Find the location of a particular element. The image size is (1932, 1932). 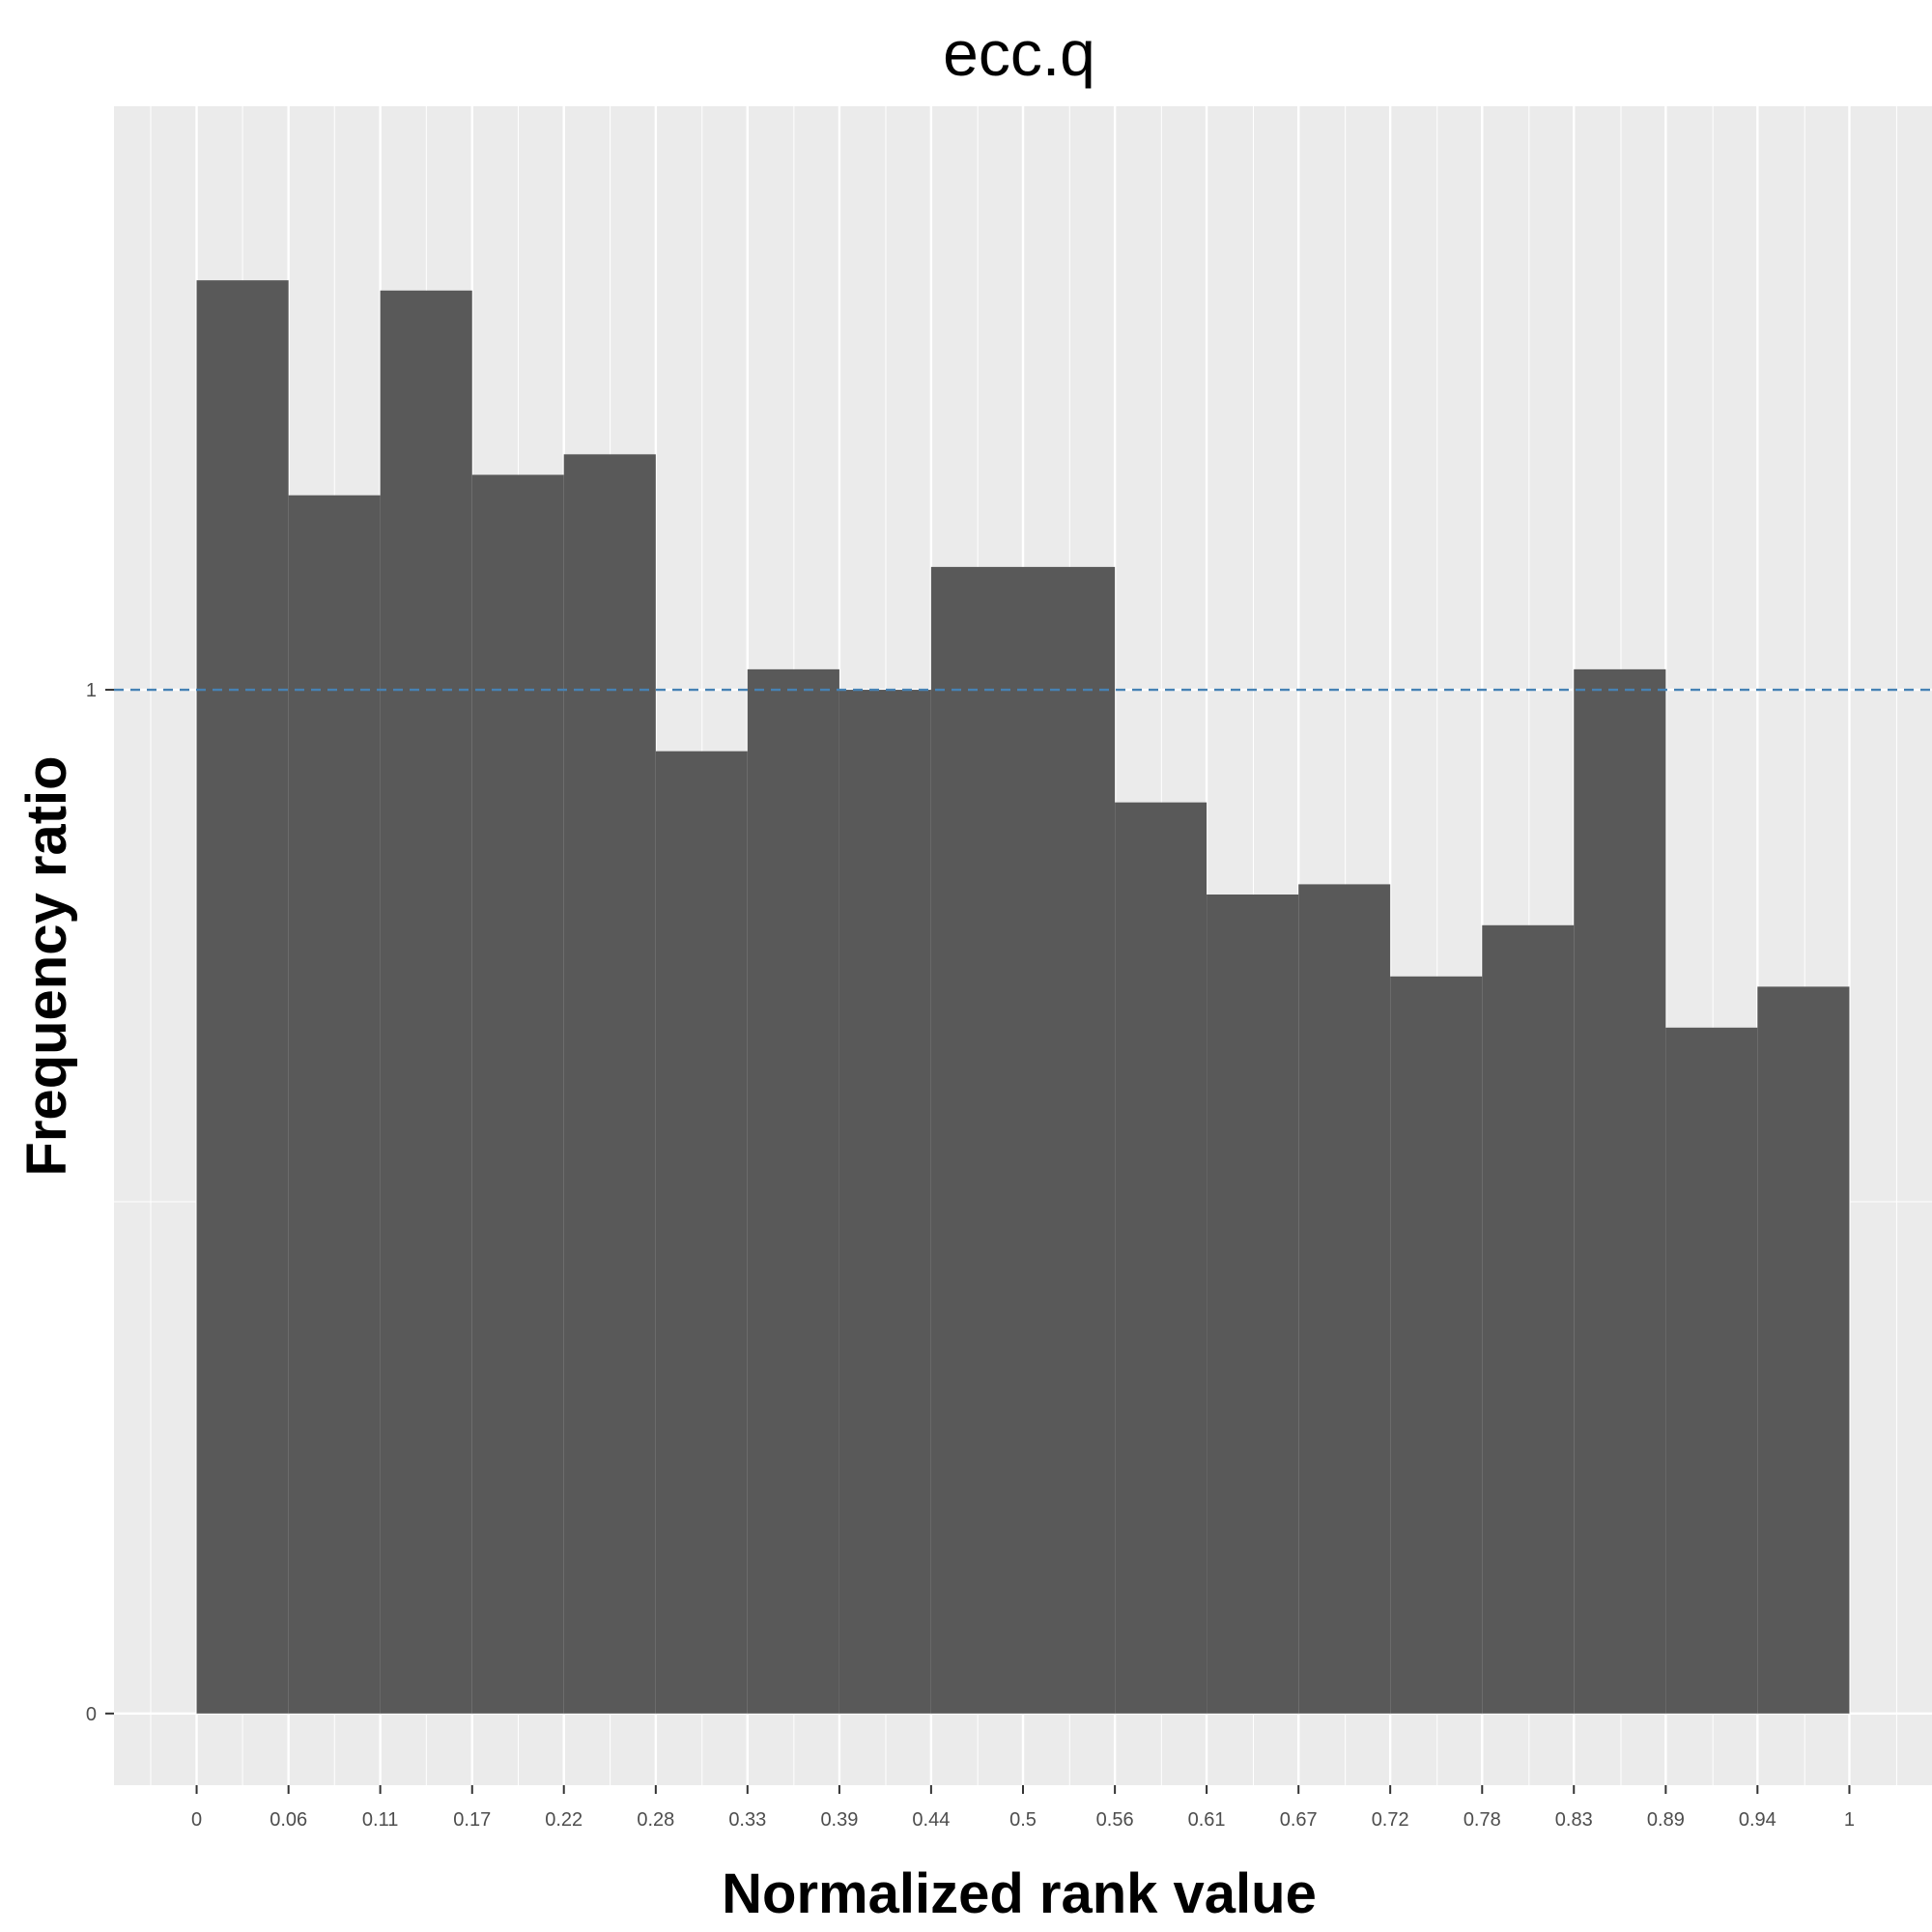

x-tick-label: 0.28 is located at coordinates (655, 1820).